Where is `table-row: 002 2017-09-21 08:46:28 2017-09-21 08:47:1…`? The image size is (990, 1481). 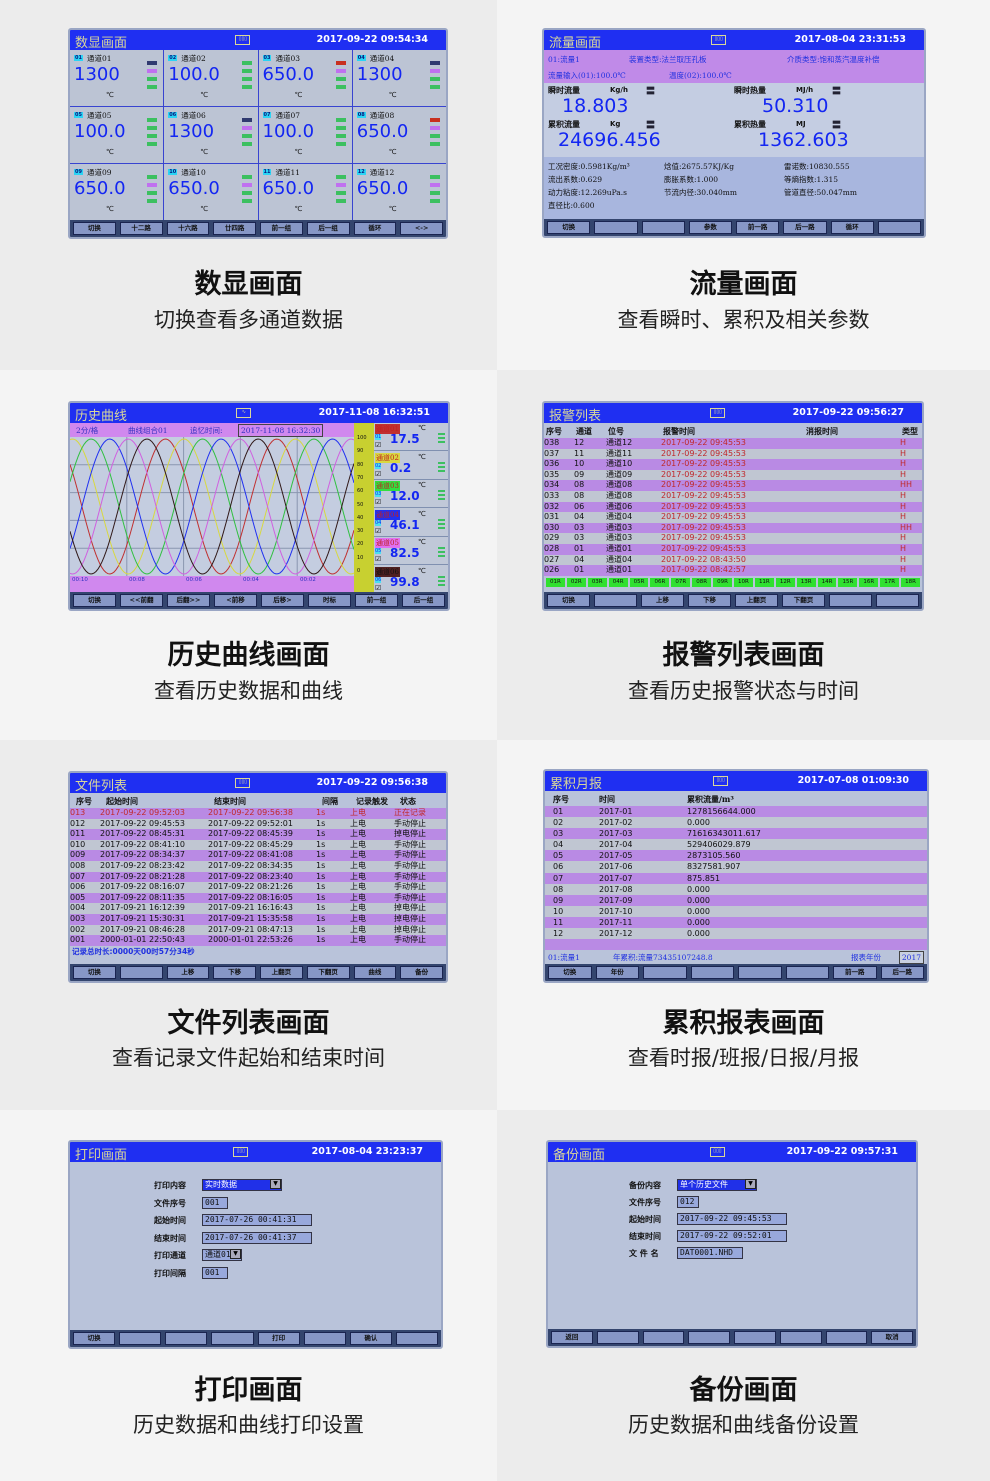 table-row: 002 2017-09-21 08:46:28 2017-09-21 08:47:1… is located at coordinates (258, 930).